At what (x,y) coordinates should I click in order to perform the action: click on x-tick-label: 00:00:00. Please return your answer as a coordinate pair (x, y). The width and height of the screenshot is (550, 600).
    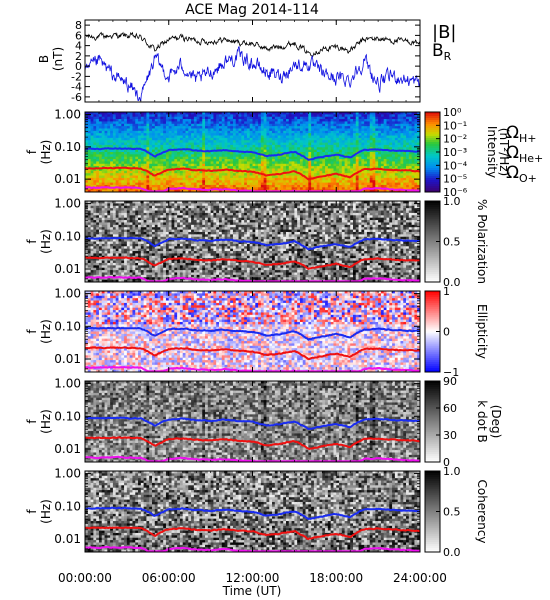
    Looking at the image, I should click on (85, 578).